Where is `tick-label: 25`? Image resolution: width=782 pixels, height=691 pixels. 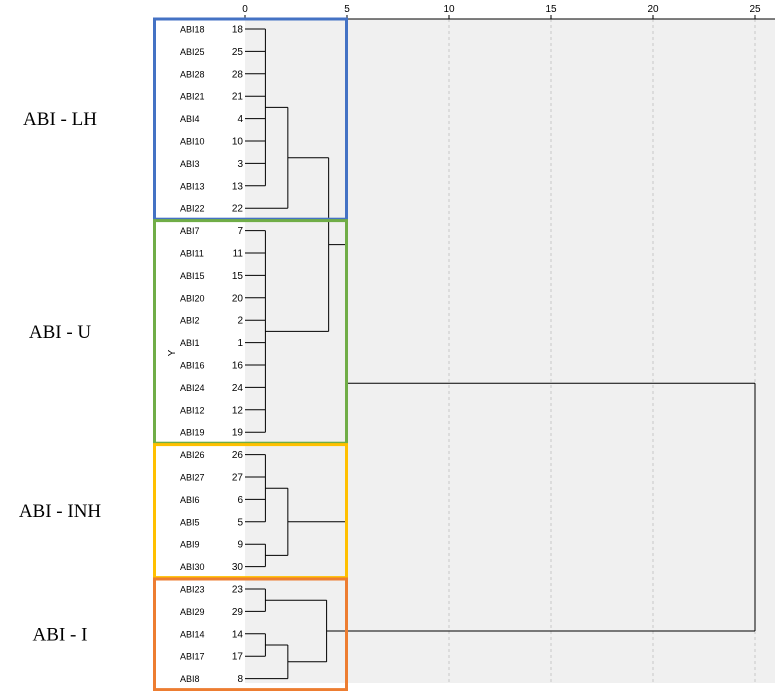
tick-label: 25 is located at coordinates (755, 9).